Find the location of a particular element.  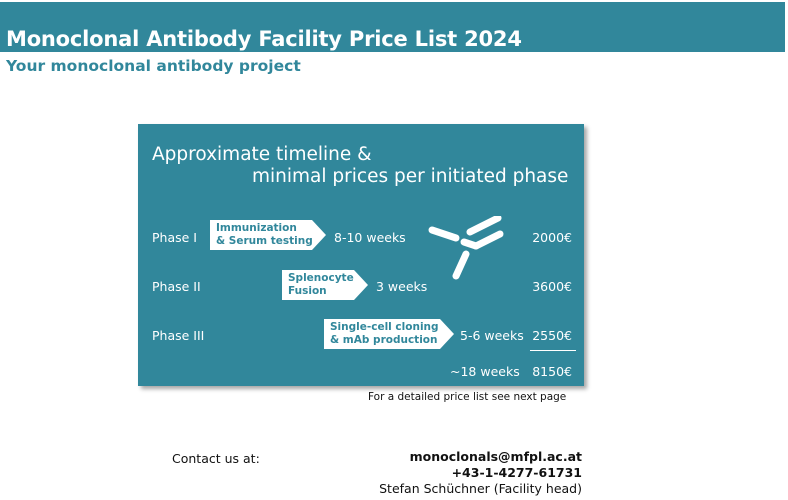

phase-3-step-arrow: Single-cell cloning & mAb production is located at coordinates (389, 334).